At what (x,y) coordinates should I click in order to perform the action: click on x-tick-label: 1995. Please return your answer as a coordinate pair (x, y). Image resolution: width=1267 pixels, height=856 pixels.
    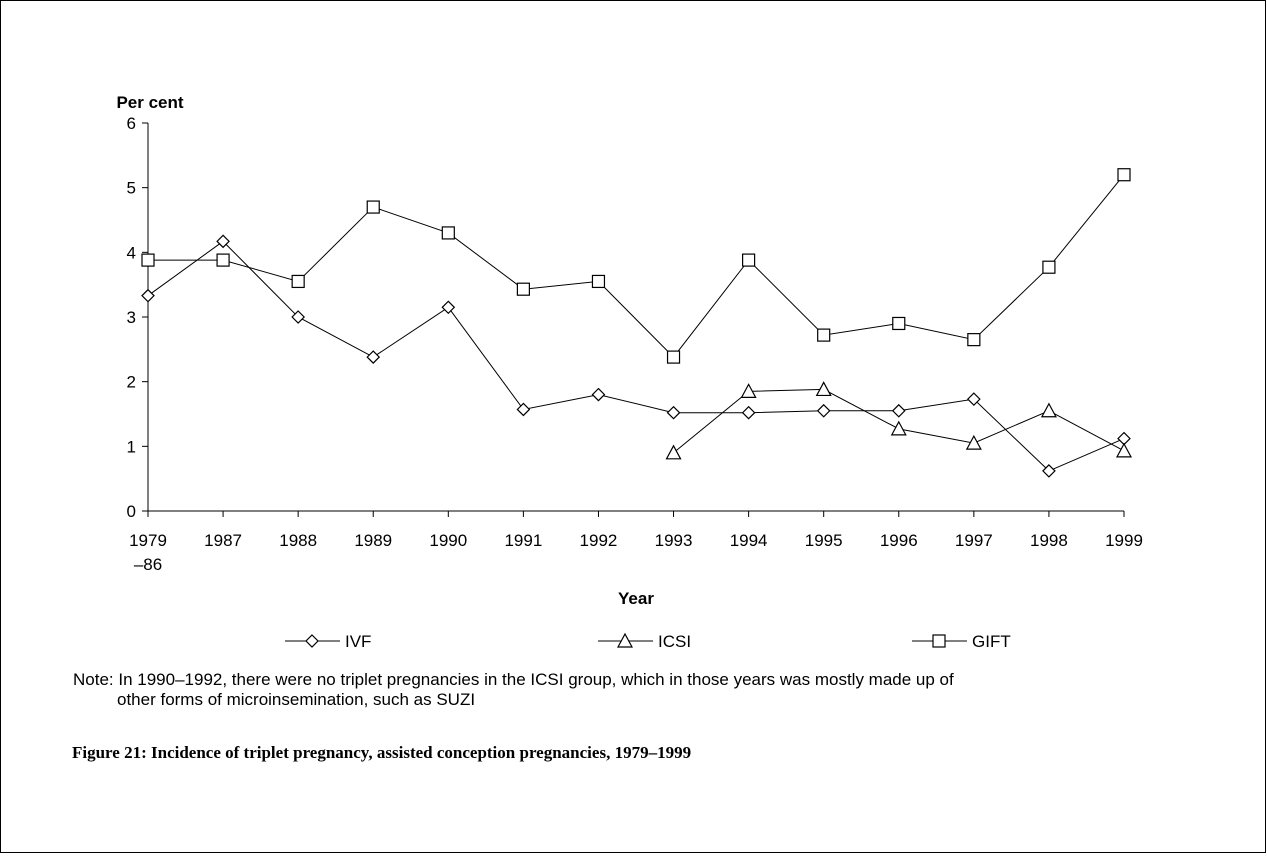
    Looking at the image, I should click on (824, 540).